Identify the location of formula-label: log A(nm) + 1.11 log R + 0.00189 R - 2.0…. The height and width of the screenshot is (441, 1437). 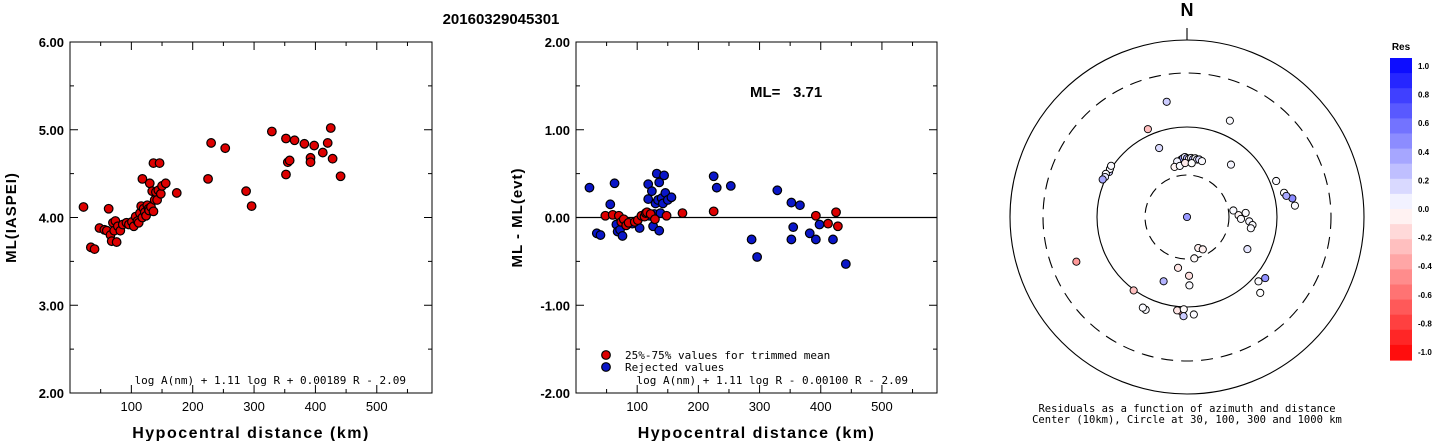
(270, 380).